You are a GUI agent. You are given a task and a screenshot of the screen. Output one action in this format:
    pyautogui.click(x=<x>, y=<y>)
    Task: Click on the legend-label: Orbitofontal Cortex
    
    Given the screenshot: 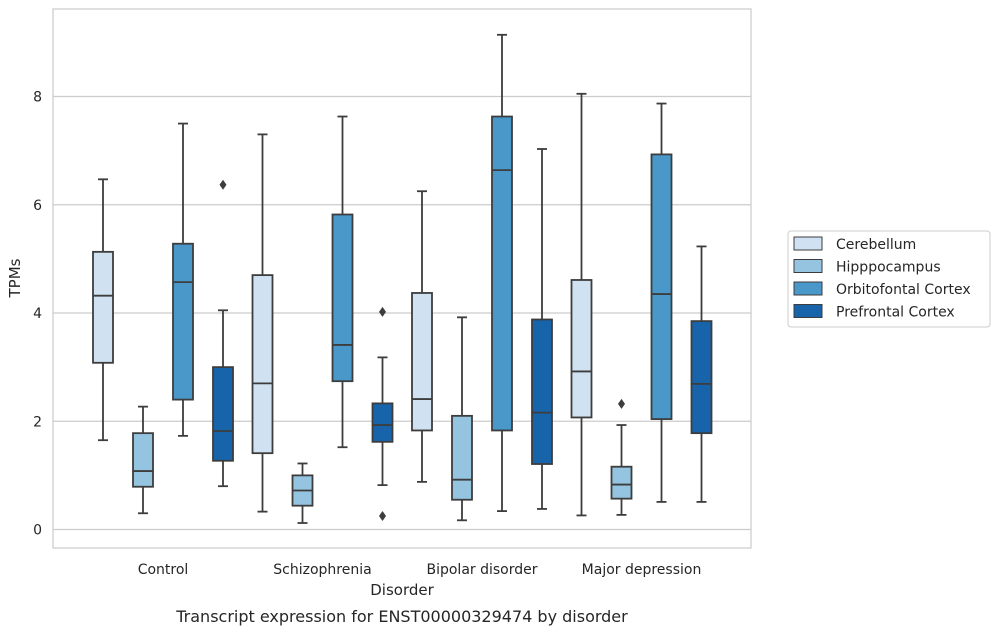 What is the action you would take?
    pyautogui.click(x=903, y=290)
    